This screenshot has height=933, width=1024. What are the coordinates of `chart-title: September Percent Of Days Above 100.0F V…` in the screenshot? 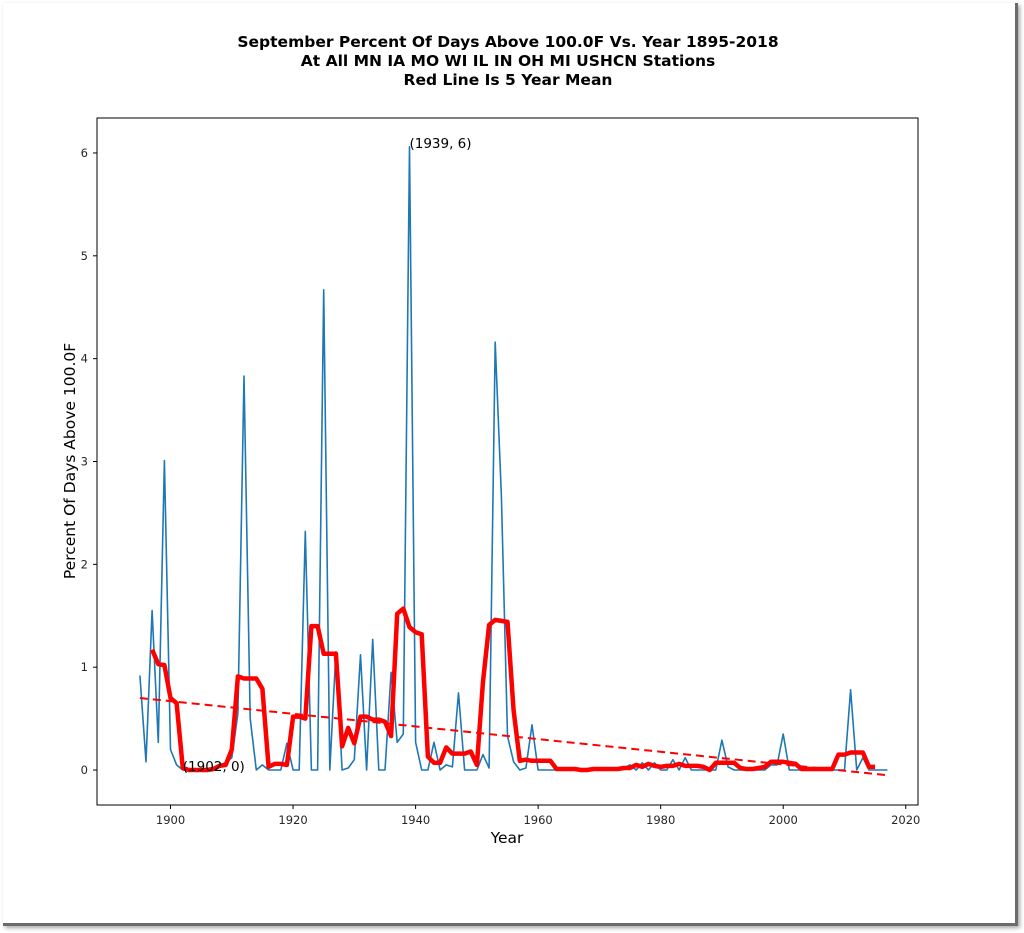 It's located at (507, 61).